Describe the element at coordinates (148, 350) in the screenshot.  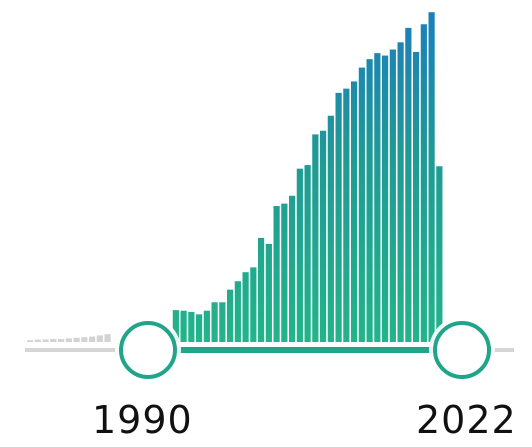
I see `range-start-handle` at that location.